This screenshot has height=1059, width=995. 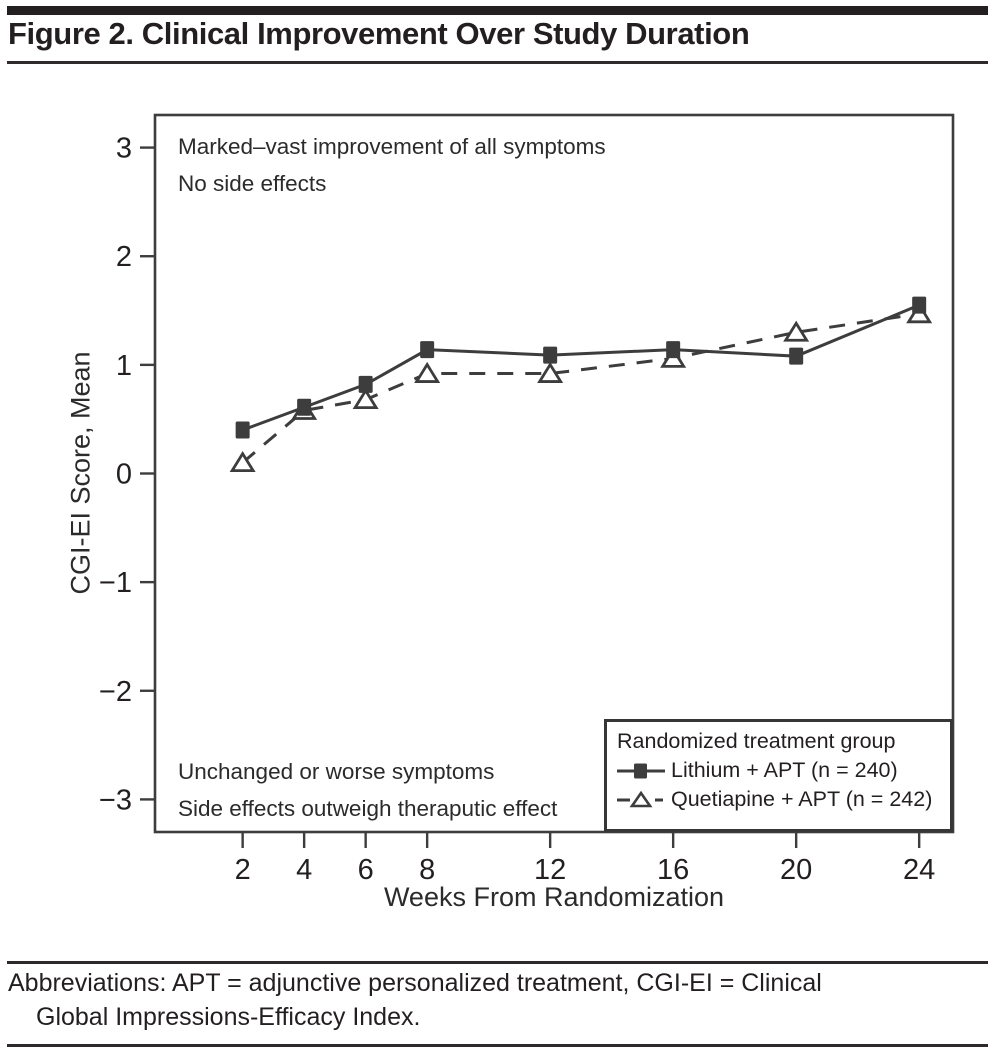 I want to click on y-tick-label: −3, so click(x=115, y=800).